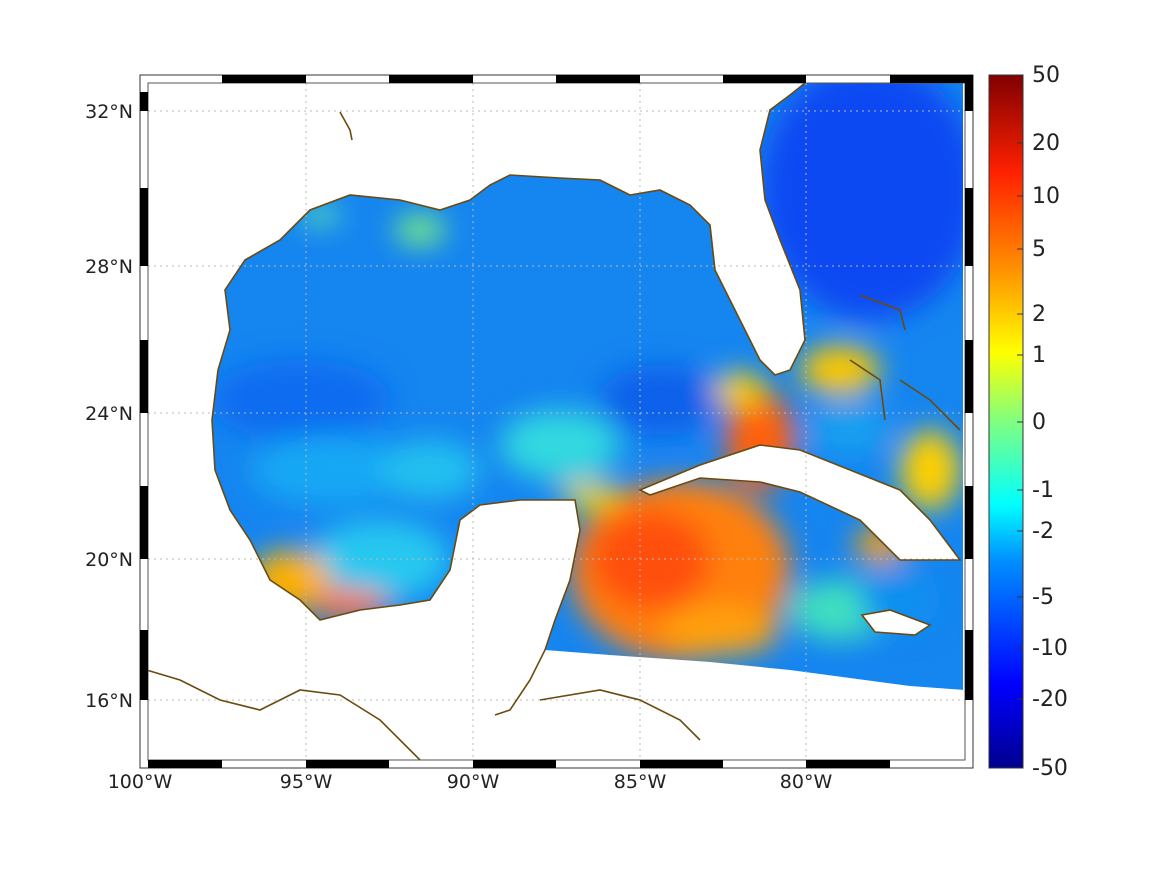  I want to click on y-tick: 24°N, so click(109, 414).